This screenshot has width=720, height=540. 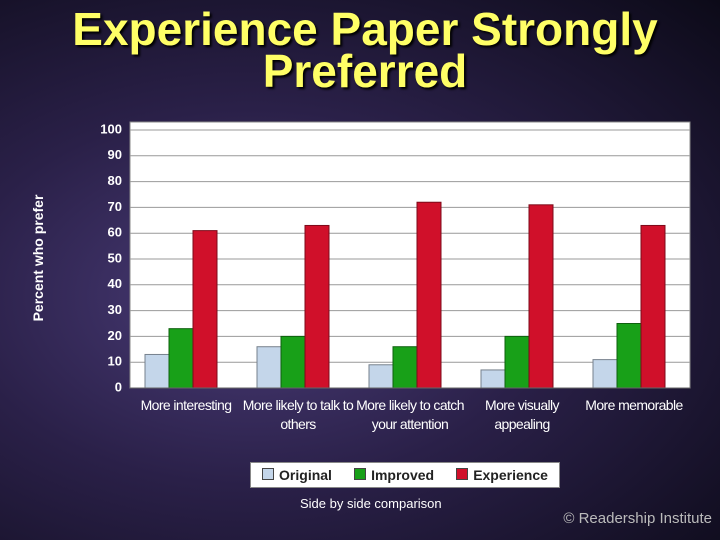 What do you see at coordinates (186, 405) in the screenshot?
I see `x-tick-label: More interesting` at bounding box center [186, 405].